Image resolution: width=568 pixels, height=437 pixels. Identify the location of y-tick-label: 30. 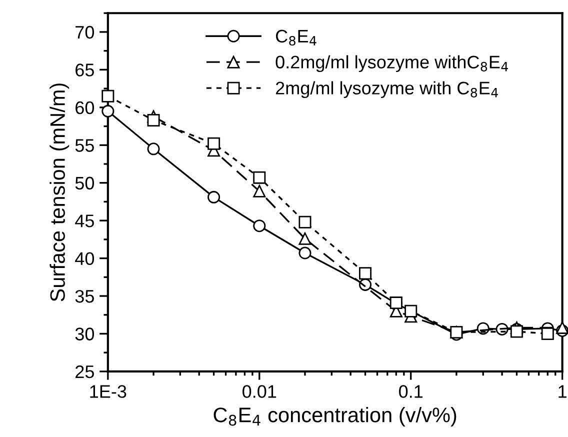
(84, 334).